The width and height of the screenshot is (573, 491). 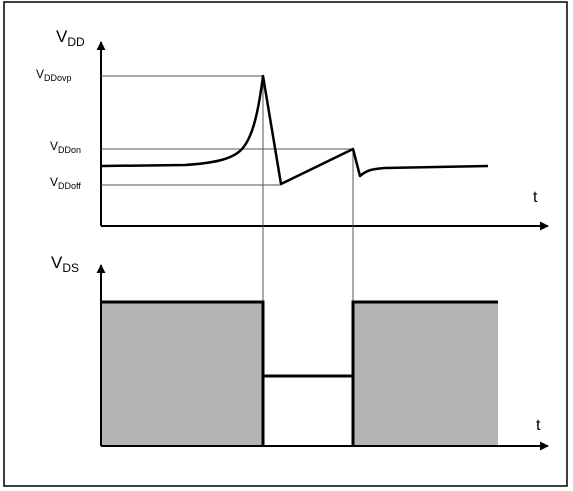 I want to click on vddon-label: VDDon, so click(x=65, y=147).